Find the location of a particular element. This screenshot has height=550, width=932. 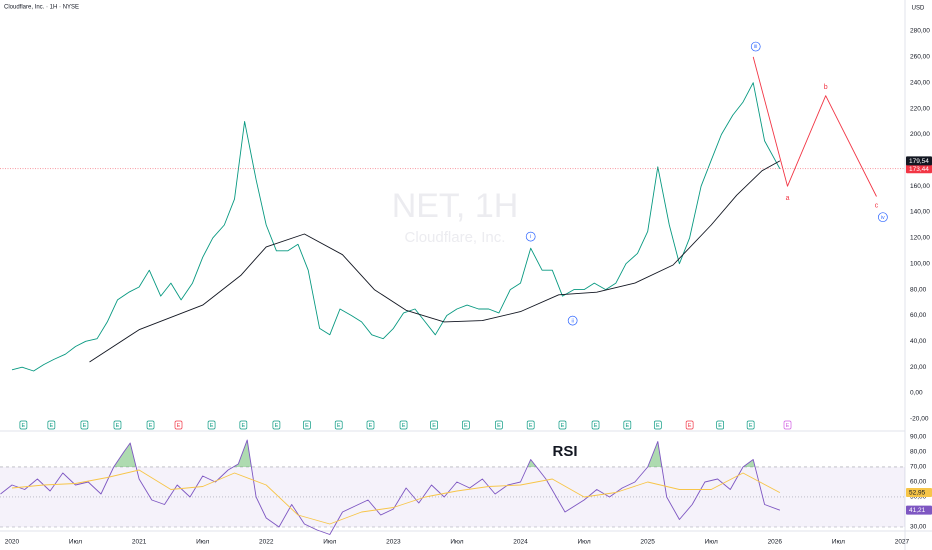

y-tick-label: 140,00 is located at coordinates (920, 212).